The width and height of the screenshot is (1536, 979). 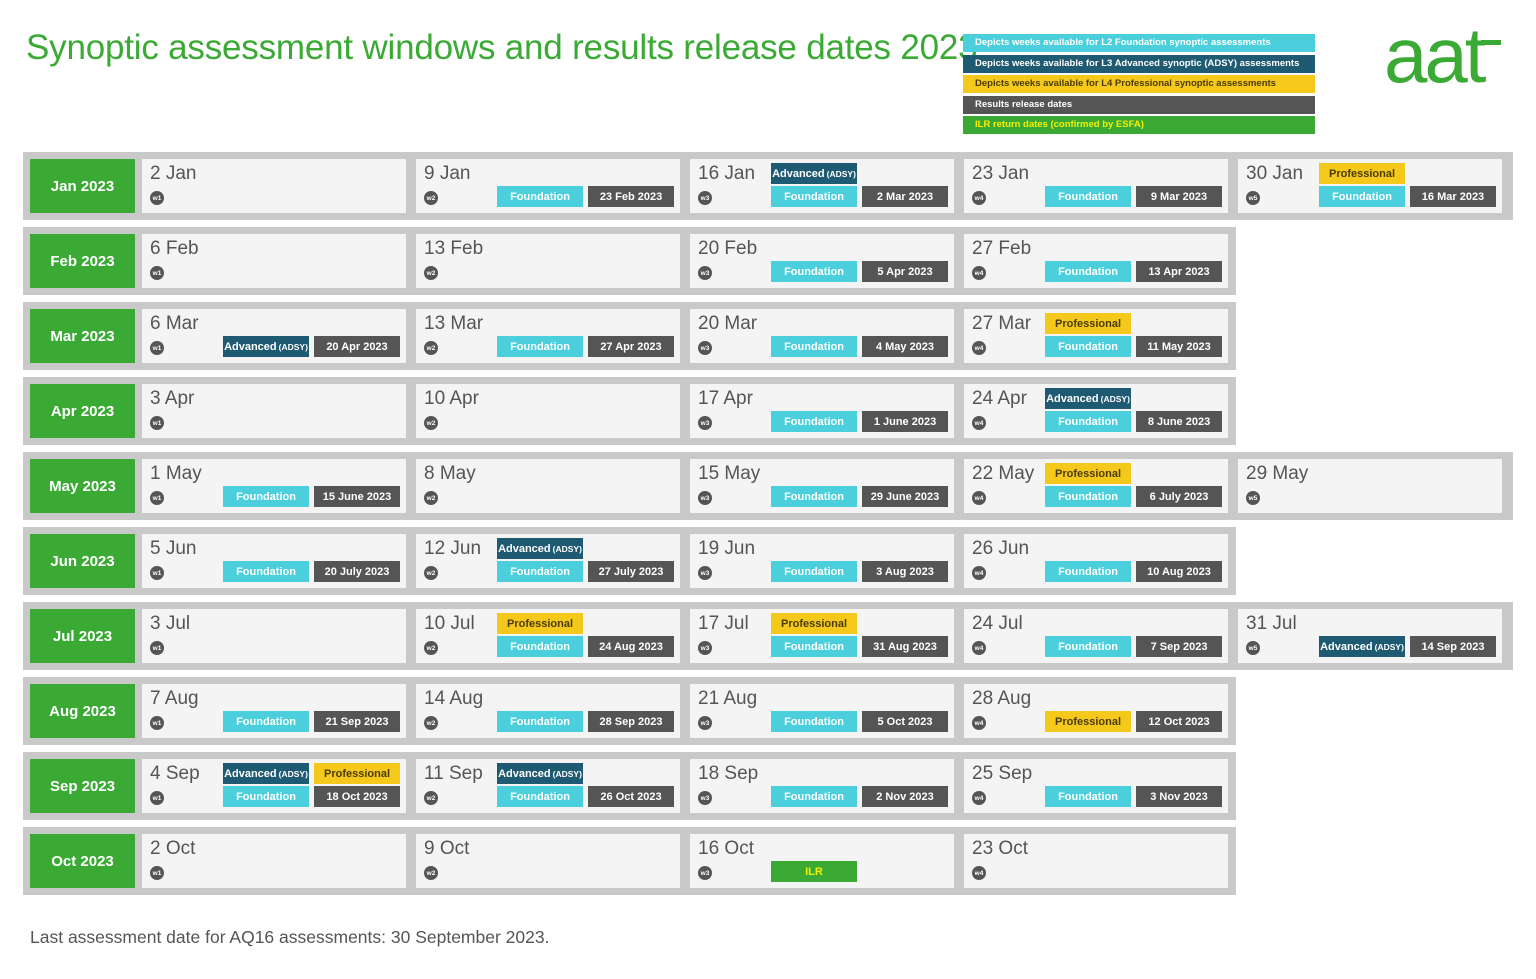 I want to click on week-cell: 3 Apr w1, so click(x=274, y=411).